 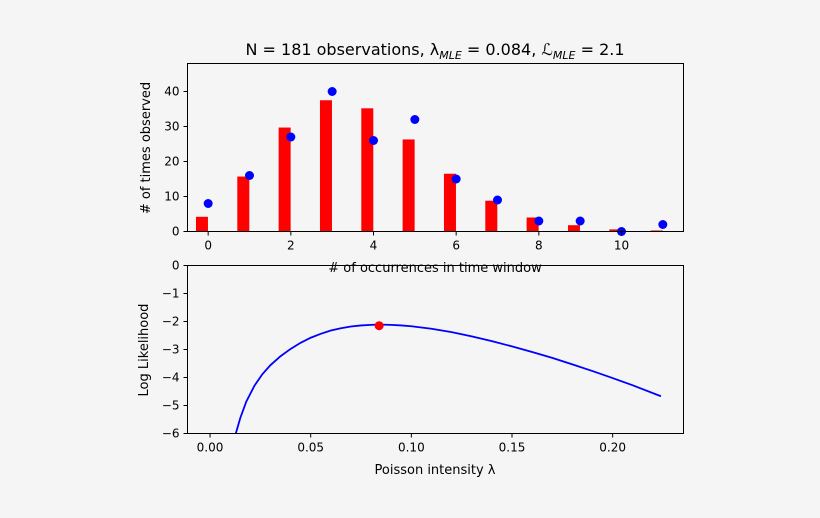 I want to click on x-tick-label: 0.05, so click(x=310, y=448).